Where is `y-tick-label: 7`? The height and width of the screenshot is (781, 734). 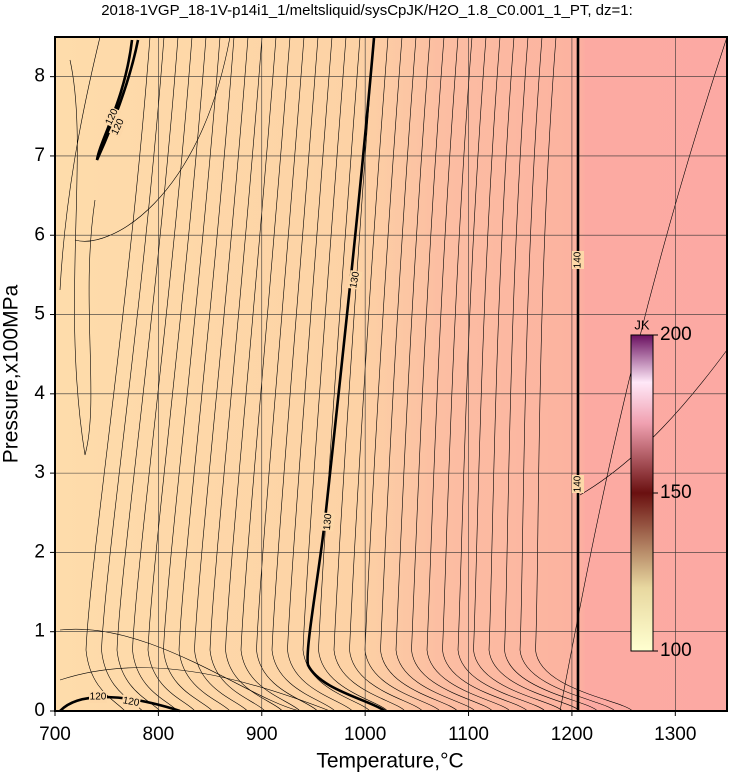
y-tick-label: 7 is located at coordinates (39, 155).